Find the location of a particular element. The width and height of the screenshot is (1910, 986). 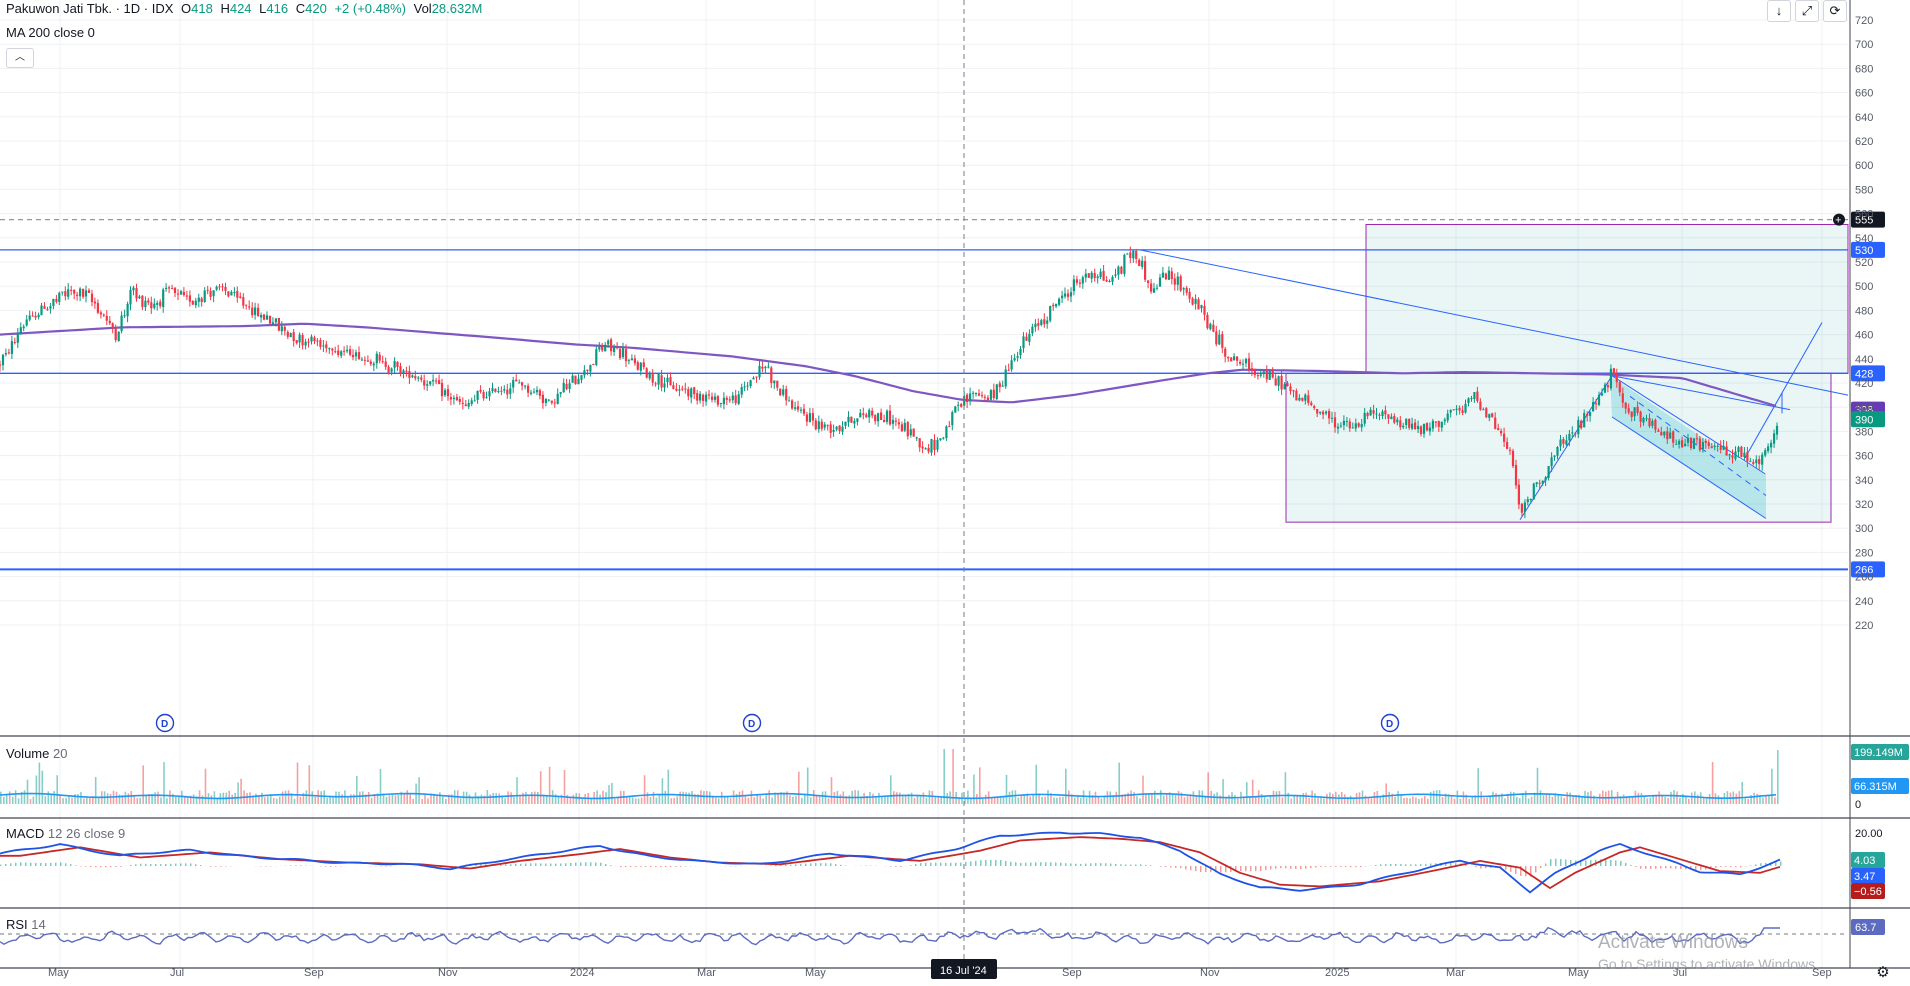

windows-activation-hint: Go to Settings to activate Windows. is located at coordinates (1708, 964).